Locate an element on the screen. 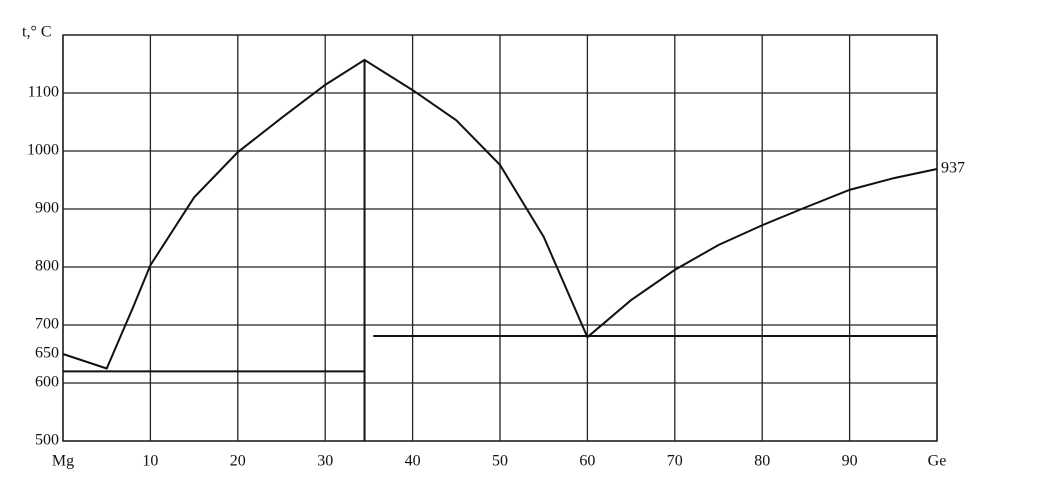 This screenshot has height=482, width=1037. annotation: 937 is located at coordinates (953, 168).